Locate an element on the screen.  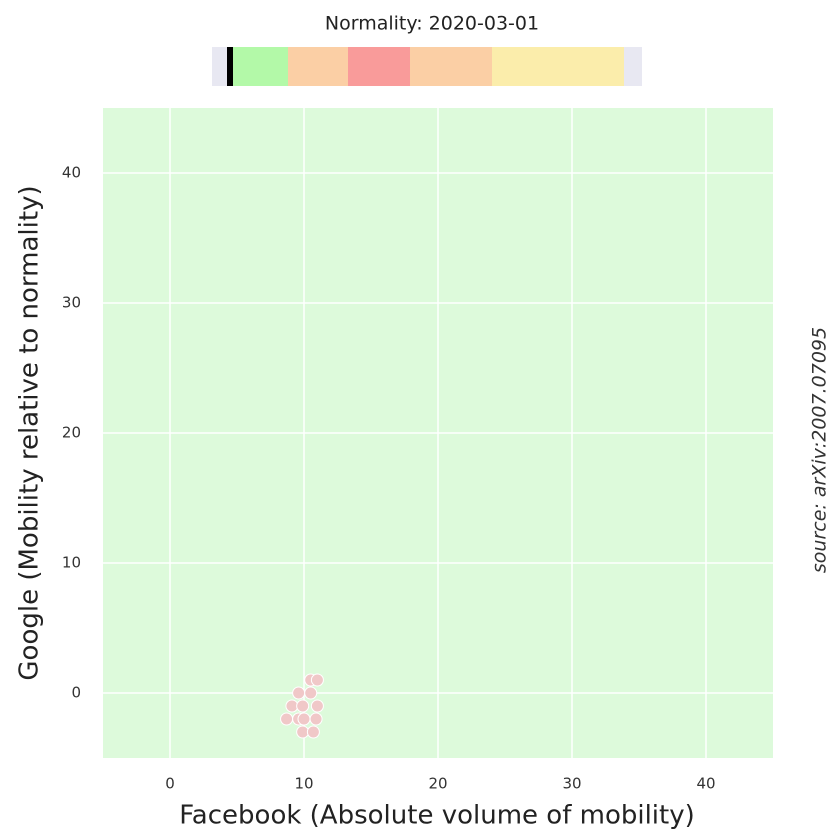
x-tick-label: 30 is located at coordinates (571, 784).